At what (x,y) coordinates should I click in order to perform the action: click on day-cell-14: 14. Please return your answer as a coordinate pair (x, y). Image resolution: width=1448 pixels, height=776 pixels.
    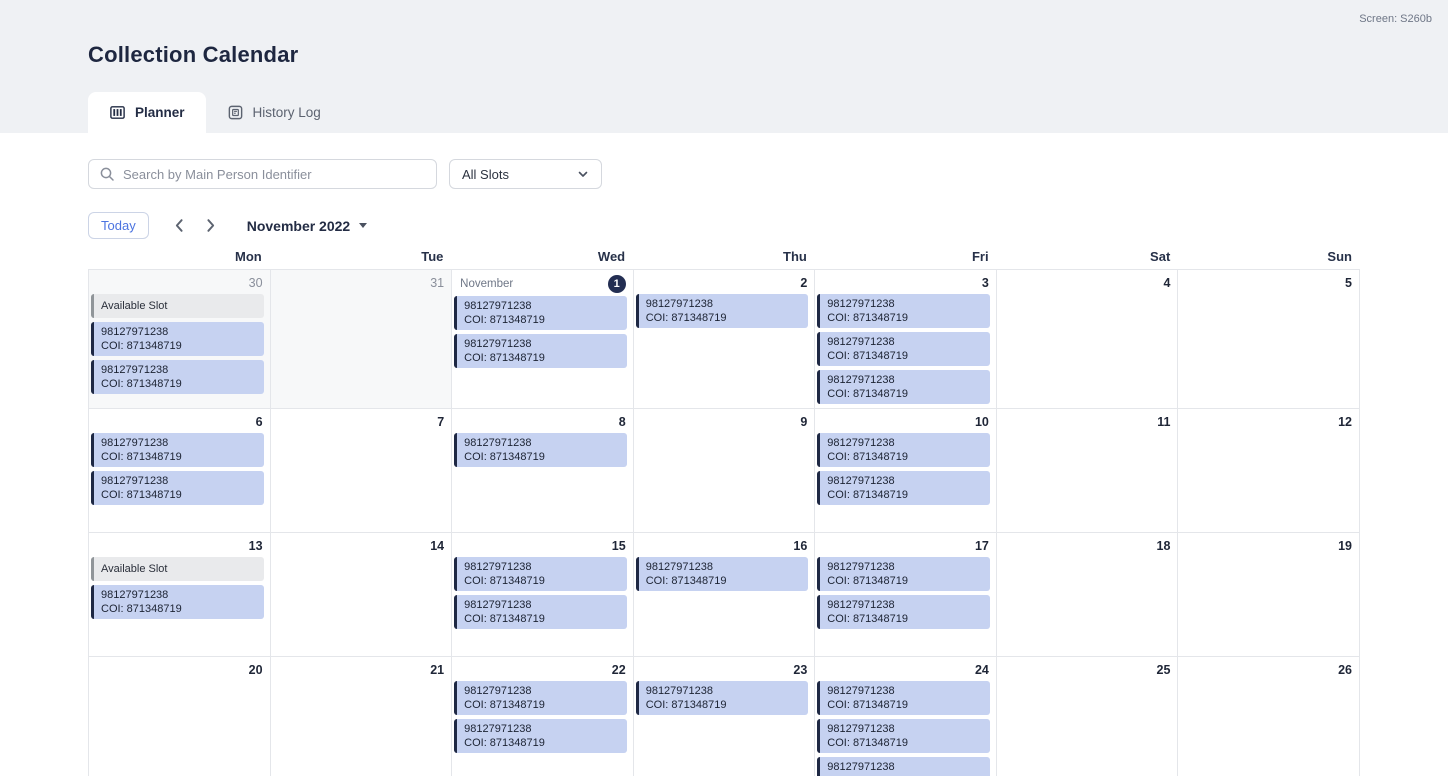
    Looking at the image, I should click on (361, 595).